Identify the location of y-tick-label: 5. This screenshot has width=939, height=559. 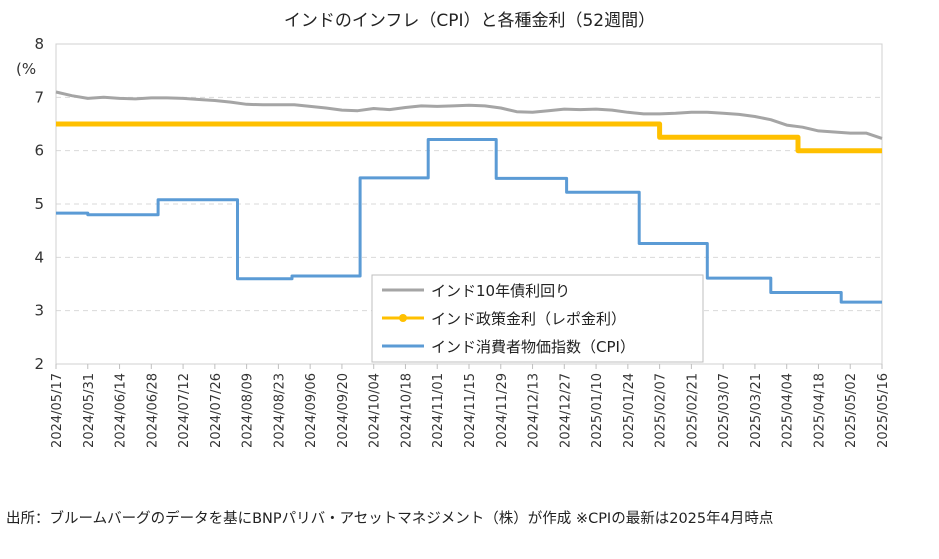
(39, 204).